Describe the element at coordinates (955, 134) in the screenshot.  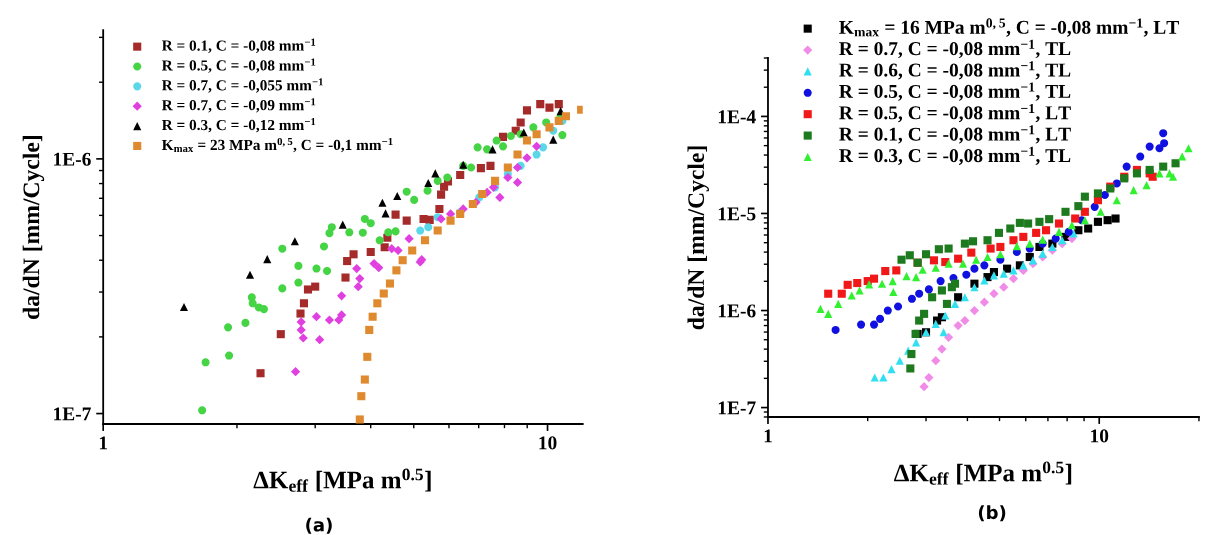
I see `legend-label: R = 0.1, C = -0,08 mm$^{−1}$, LT` at that location.